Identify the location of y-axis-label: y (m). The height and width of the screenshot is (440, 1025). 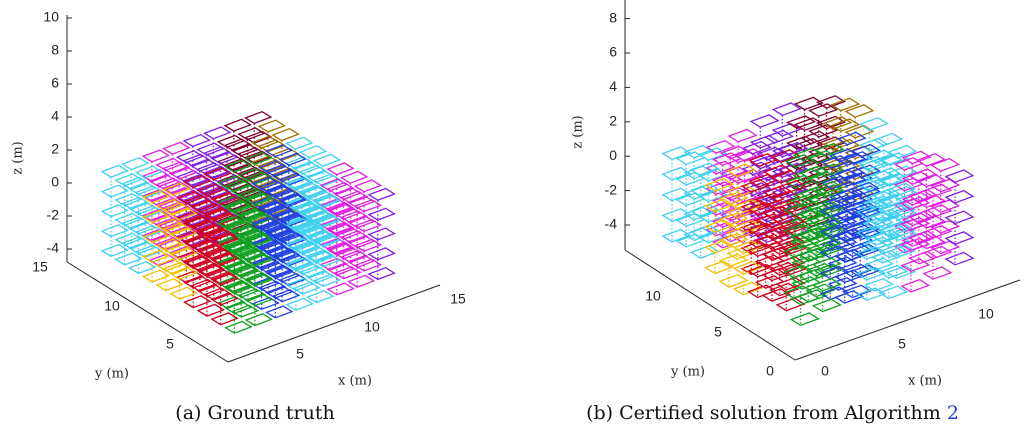
(687, 372).